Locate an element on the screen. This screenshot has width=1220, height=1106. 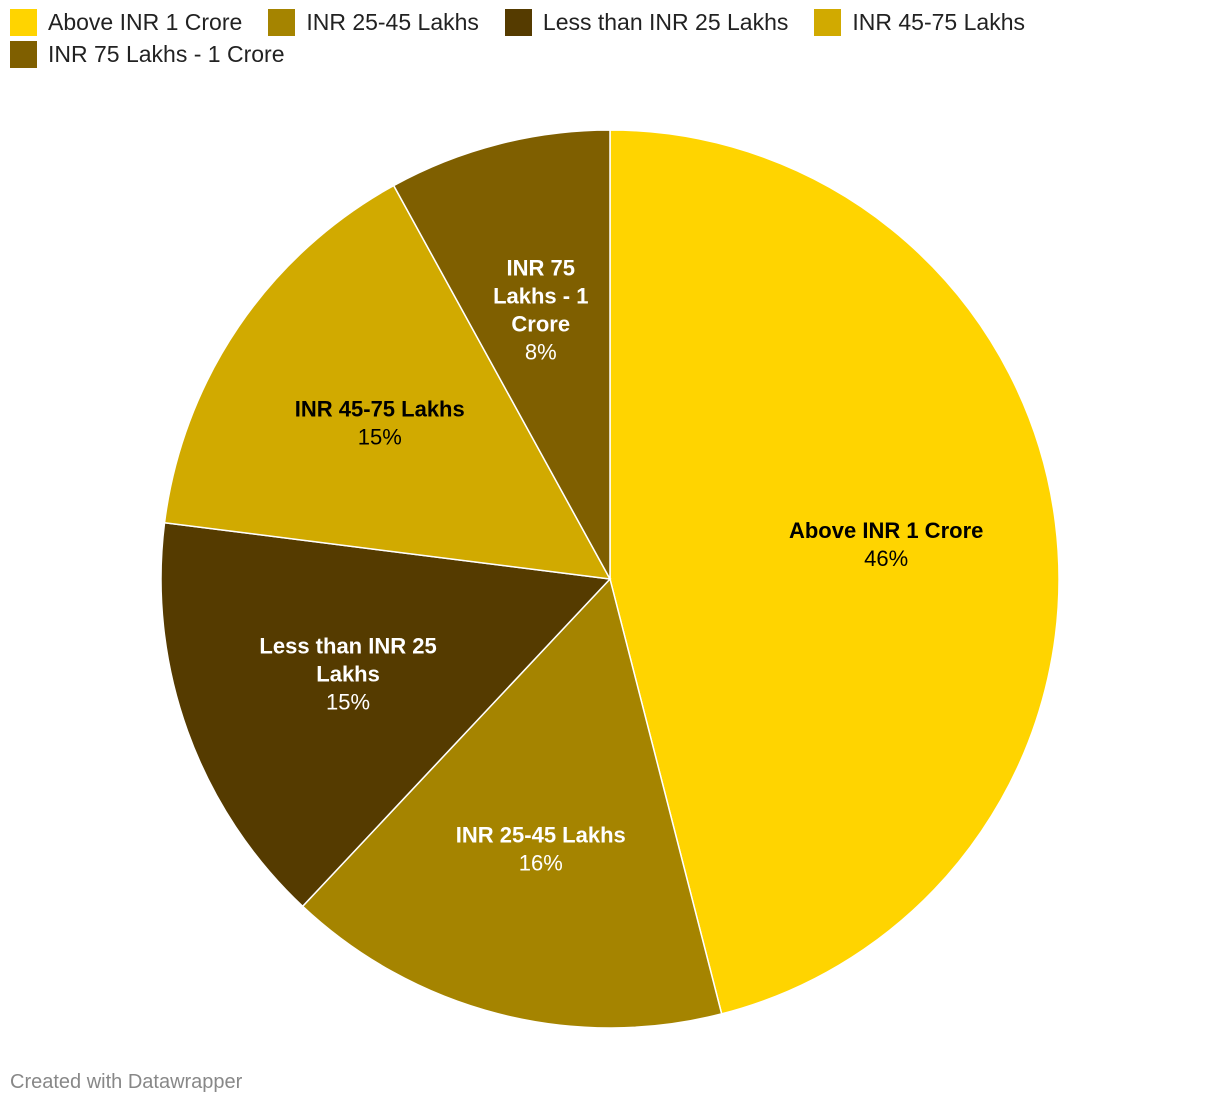
slice-label-less-than-inr-25-lakhs: Less than INR 25 Lakhs 15% is located at coordinates (347, 673).